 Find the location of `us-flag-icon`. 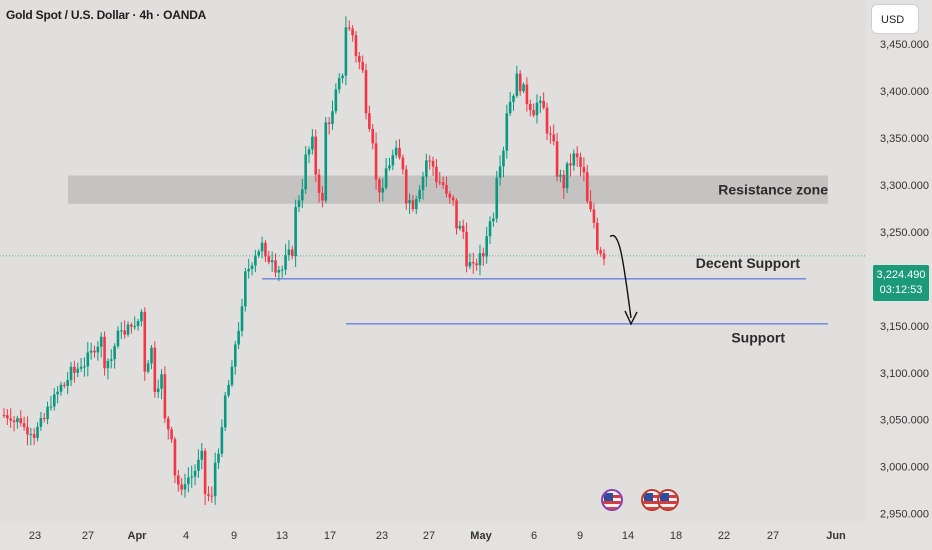

us-flag-icon is located at coordinates (668, 500).